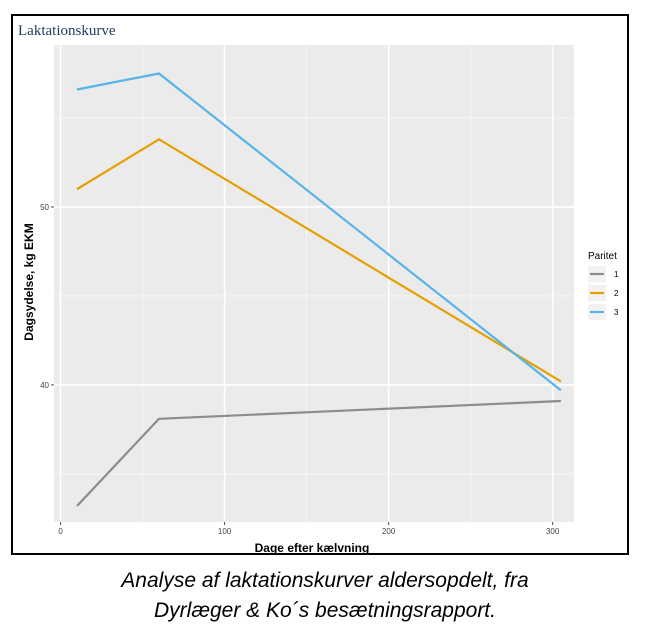 This screenshot has width=650, height=628. I want to click on x-tick-label: 200, so click(389, 531).